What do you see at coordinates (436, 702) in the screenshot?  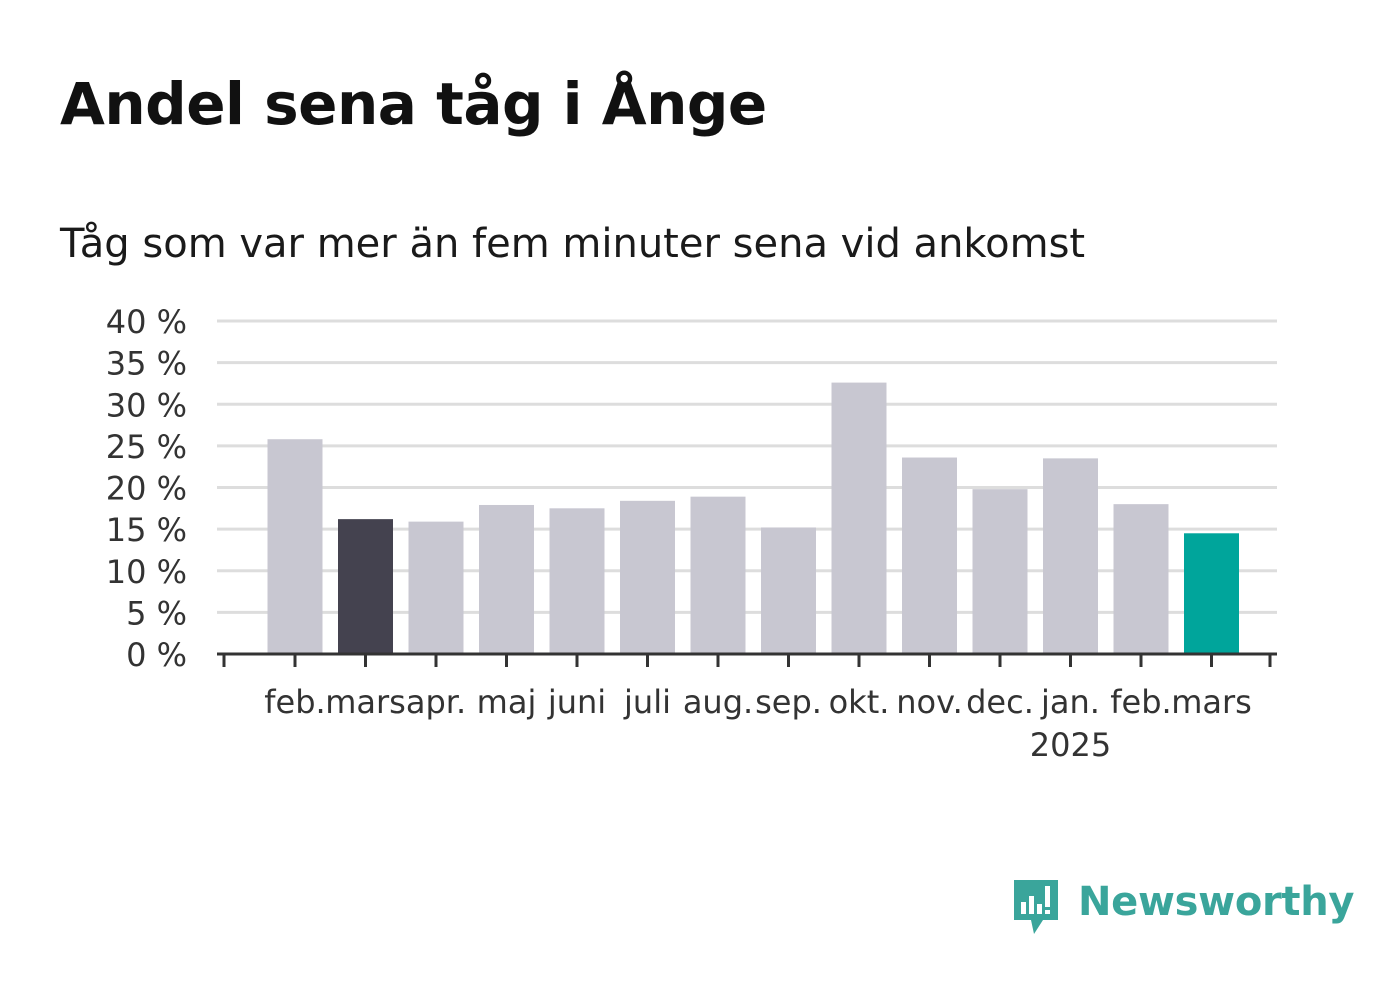 I see `x-tick-label: apr.` at bounding box center [436, 702].